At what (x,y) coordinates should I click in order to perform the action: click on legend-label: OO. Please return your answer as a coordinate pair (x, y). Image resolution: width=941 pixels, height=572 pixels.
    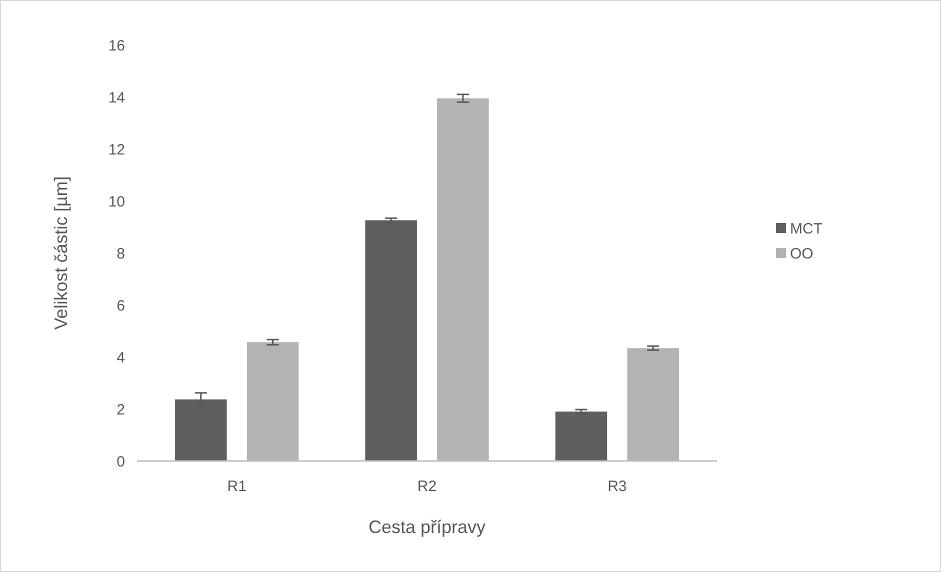
    Looking at the image, I should click on (802, 253).